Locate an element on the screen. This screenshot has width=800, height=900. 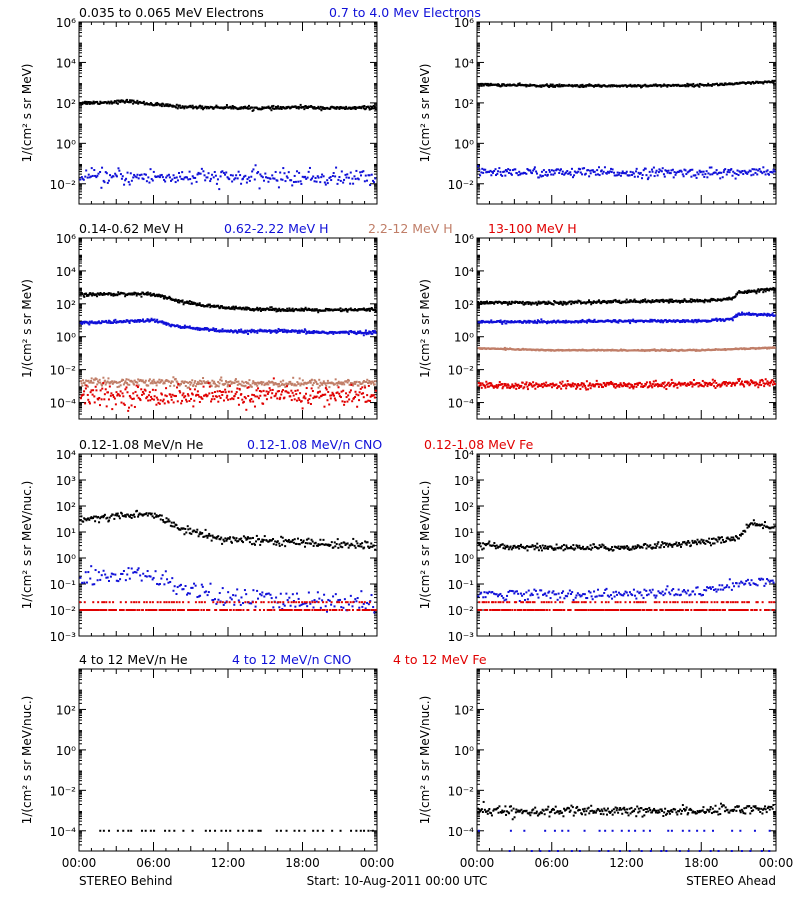
y-tick-label: 10⁻⁴ is located at coordinates (461, 404).